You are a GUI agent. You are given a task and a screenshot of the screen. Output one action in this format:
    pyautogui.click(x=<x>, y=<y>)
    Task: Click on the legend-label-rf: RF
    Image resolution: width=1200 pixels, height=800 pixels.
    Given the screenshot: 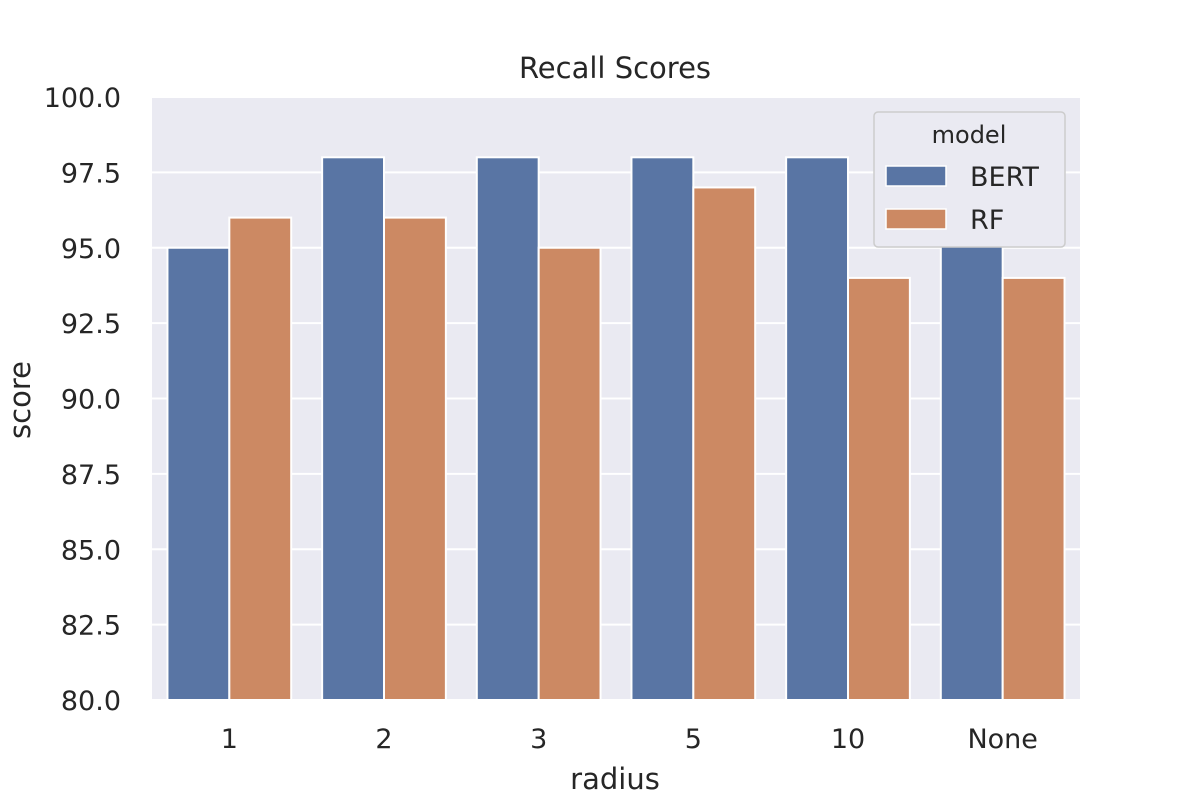 What is the action you would take?
    pyautogui.click(x=987, y=220)
    